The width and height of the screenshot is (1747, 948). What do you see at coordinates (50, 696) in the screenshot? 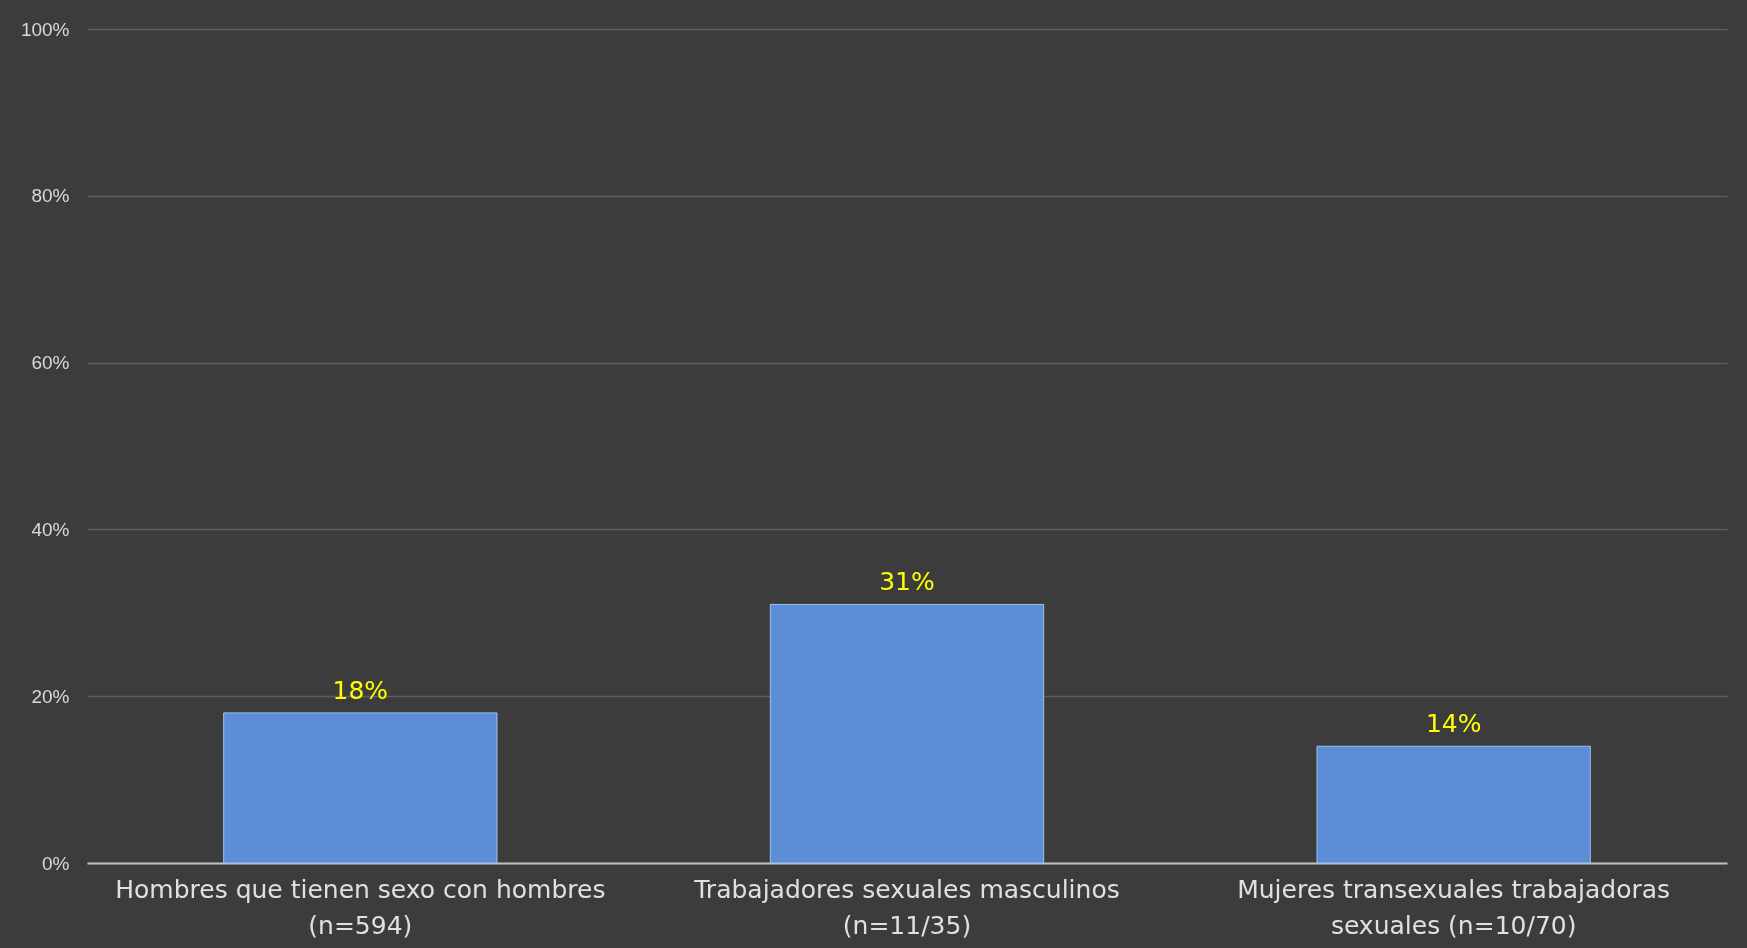
I see `y-tick-label: 20%` at bounding box center [50, 696].